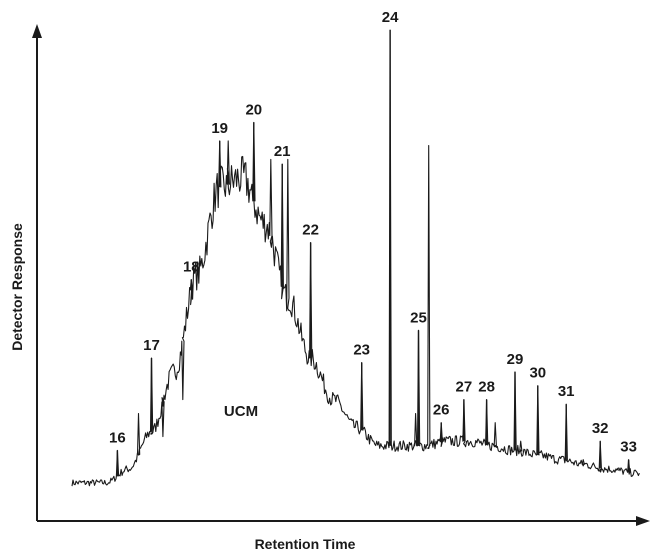  Describe the element at coordinates (464, 387) in the screenshot. I see `peak-label-27: 27` at that location.